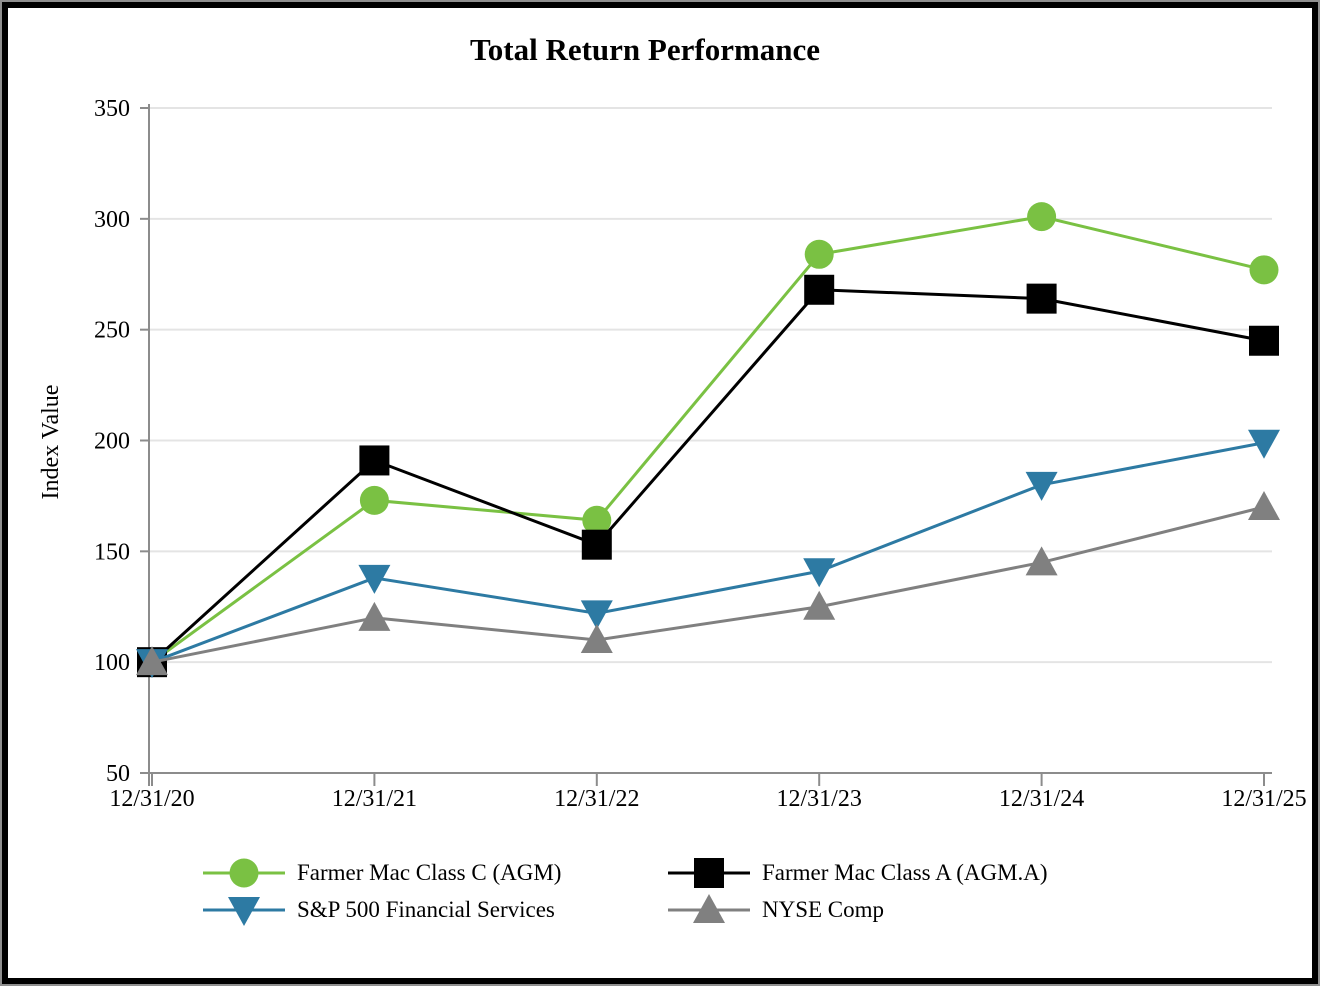  Describe the element at coordinates (645, 49) in the screenshot. I see `chart-title: Total Return Performance` at that location.